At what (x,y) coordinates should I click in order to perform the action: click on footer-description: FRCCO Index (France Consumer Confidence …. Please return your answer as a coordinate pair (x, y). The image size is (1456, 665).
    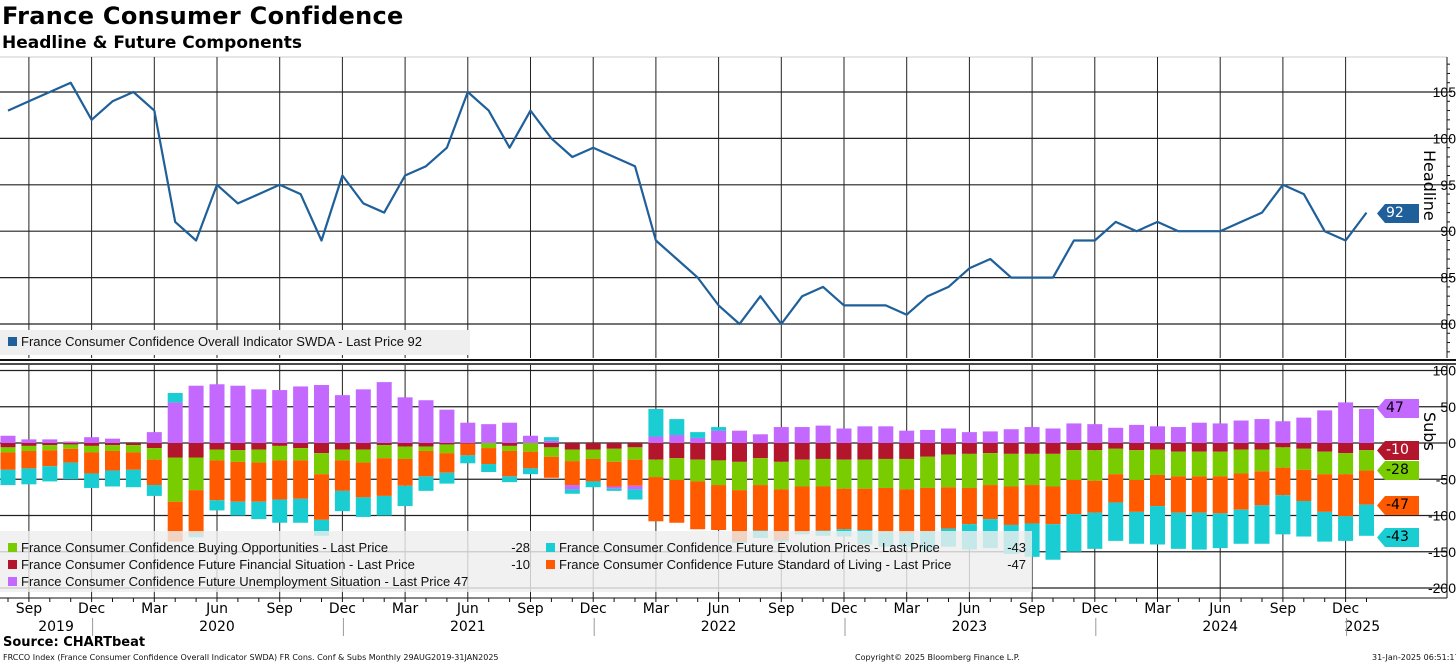
    Looking at the image, I should click on (251, 657).